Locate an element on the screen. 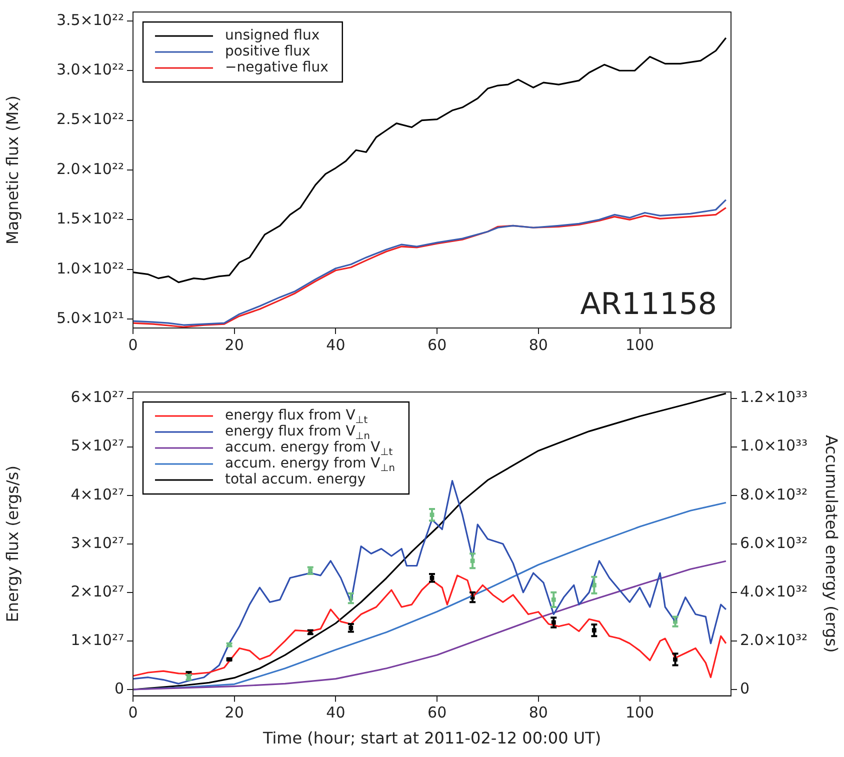  y2-axis-title: Accumulated energy (ergs) is located at coordinates (832, 544).